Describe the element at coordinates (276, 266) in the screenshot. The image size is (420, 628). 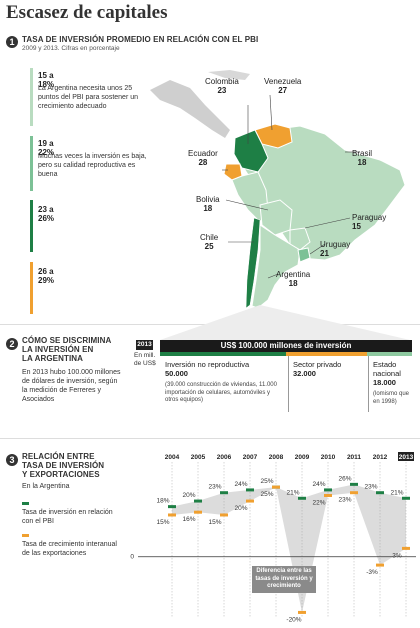
I see `argentina-shape` at that location.